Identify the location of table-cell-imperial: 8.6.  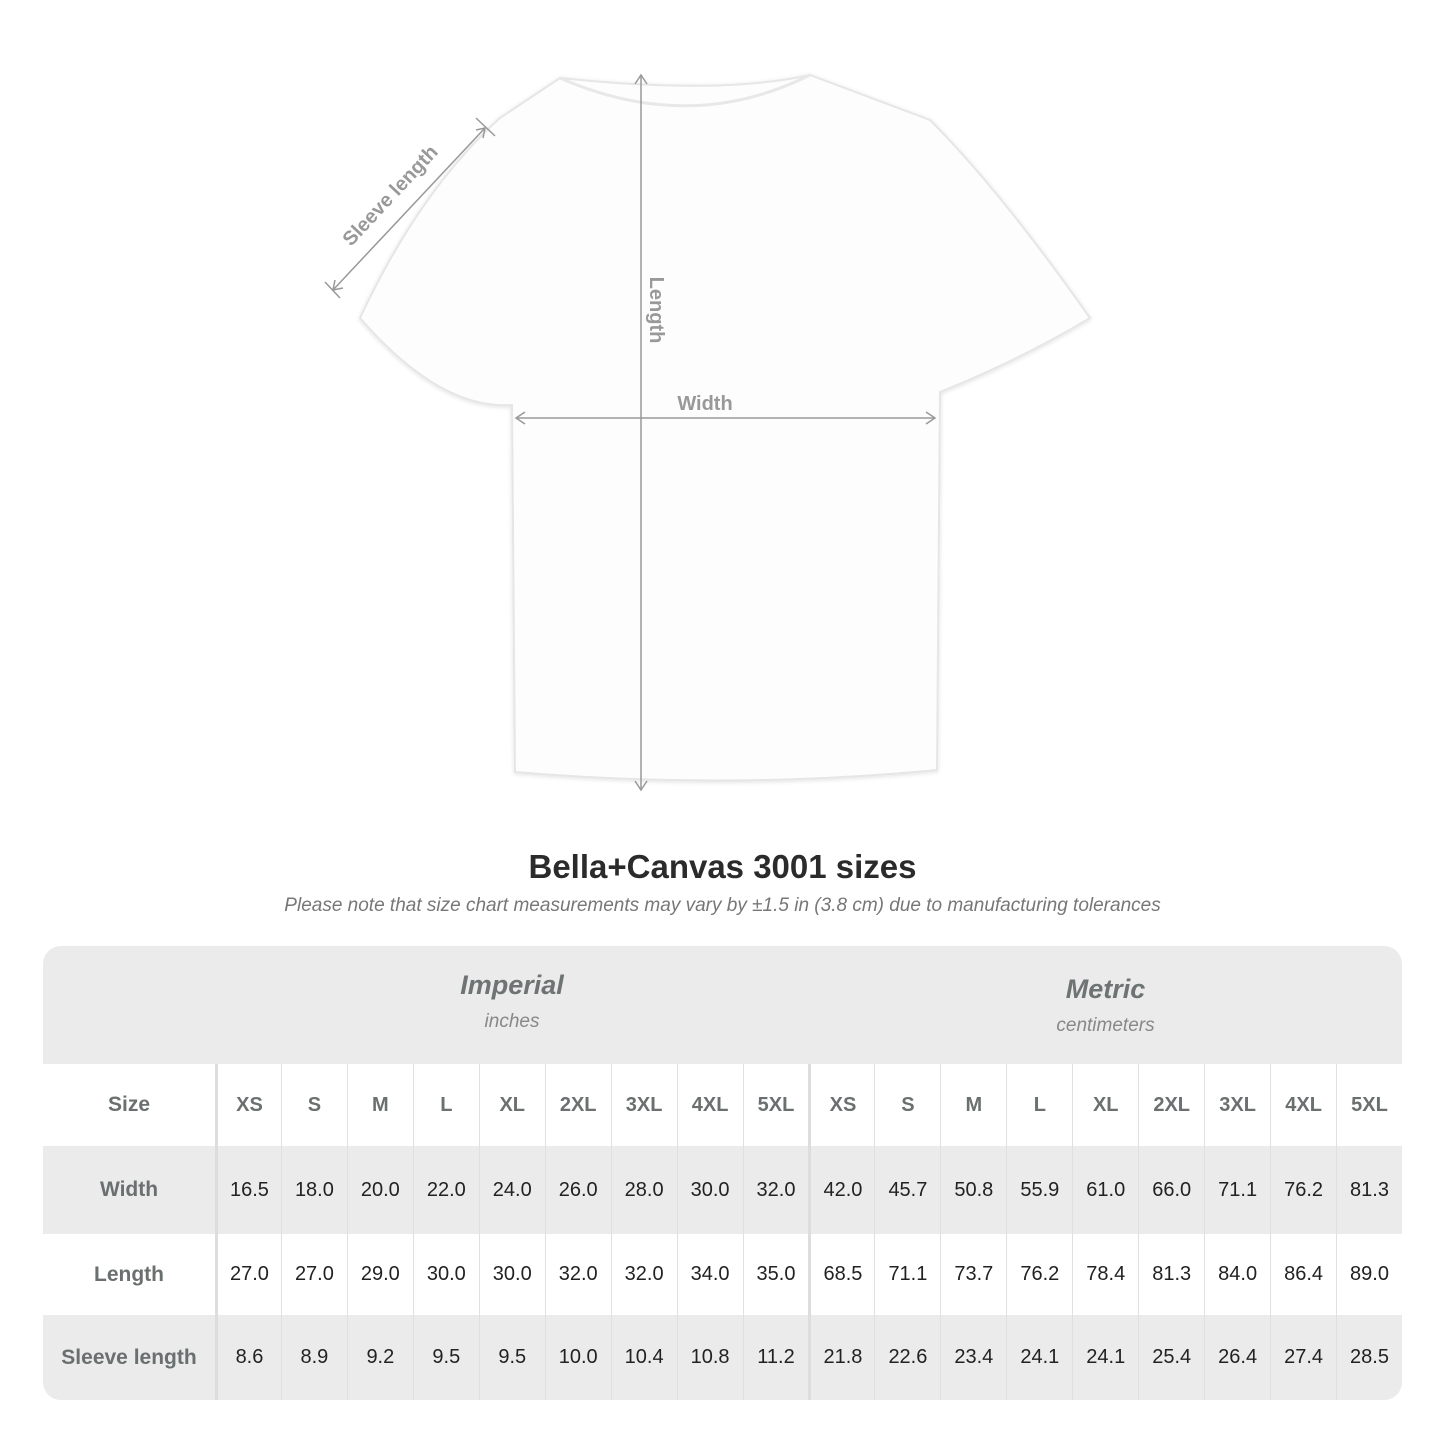
(248, 1357).